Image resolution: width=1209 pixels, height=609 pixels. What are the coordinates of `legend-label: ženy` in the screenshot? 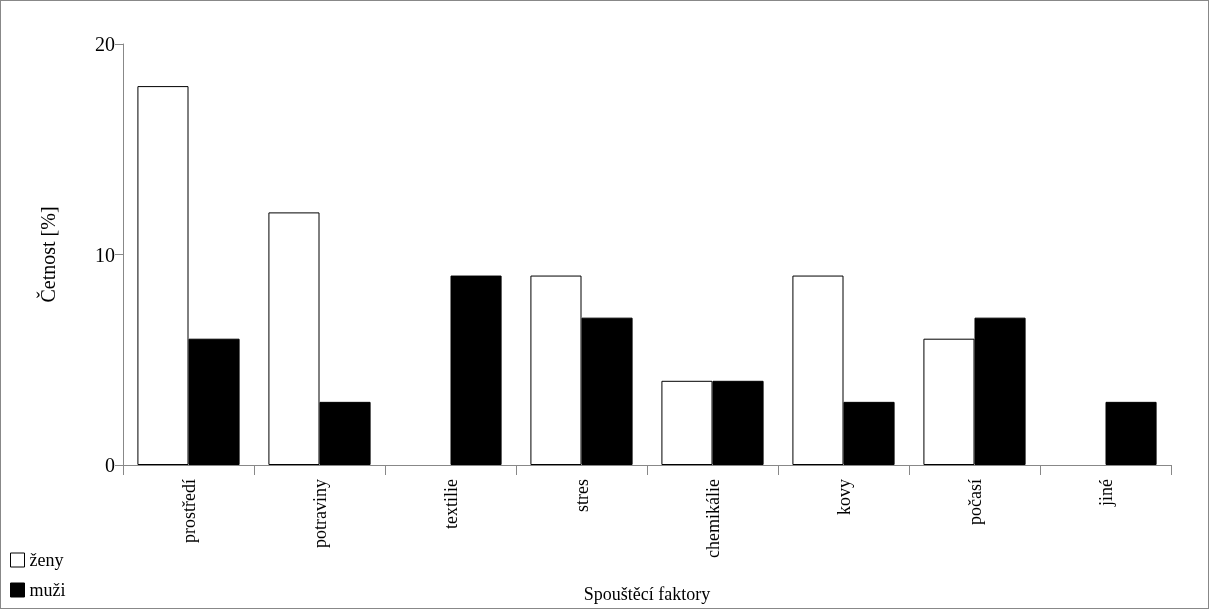 It's located at (46, 560).